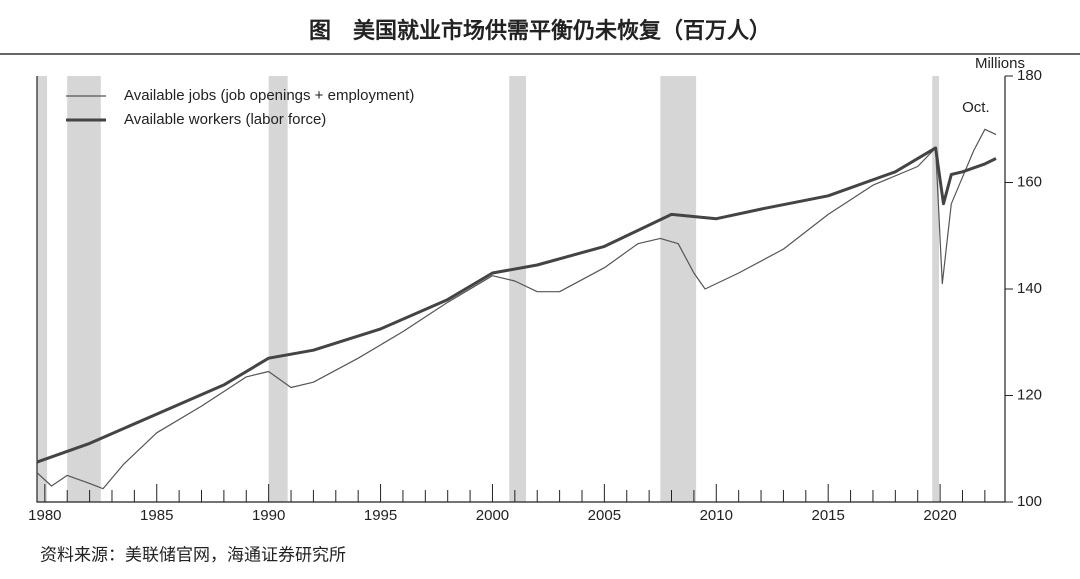 The image size is (1080, 579). I want to click on x-tick-label: 2015, so click(827, 515).